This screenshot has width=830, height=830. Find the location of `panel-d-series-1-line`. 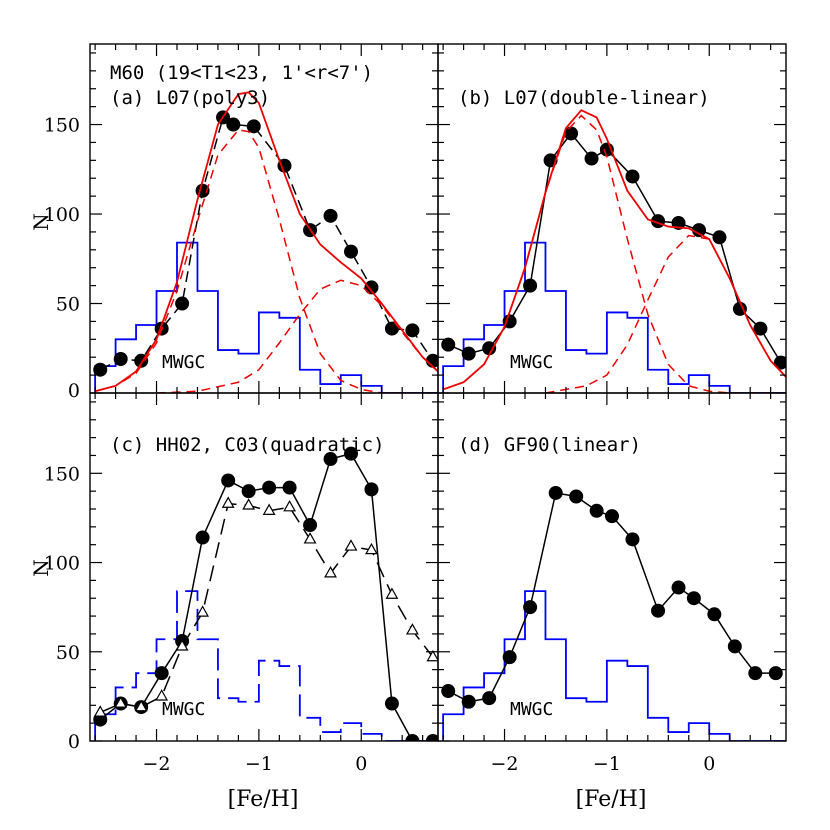

panel-d-series-1-line is located at coordinates (611, 597).